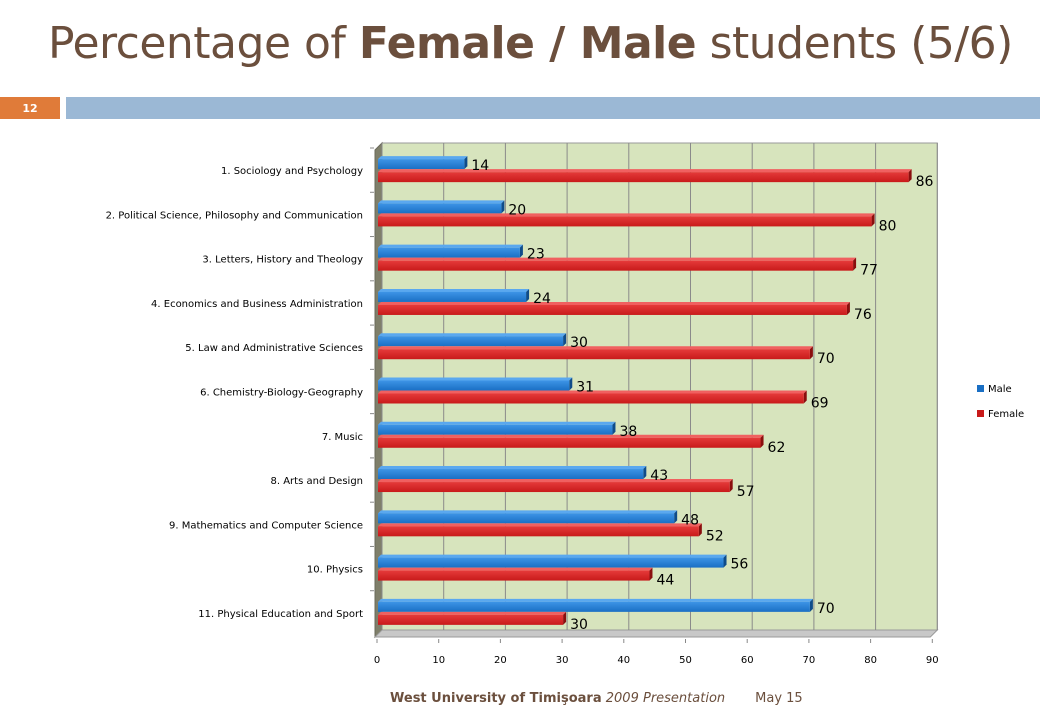 This screenshot has width=1040, height=720. Describe the element at coordinates (579, 625) in the screenshot. I see `female-value-label: 30` at that location.